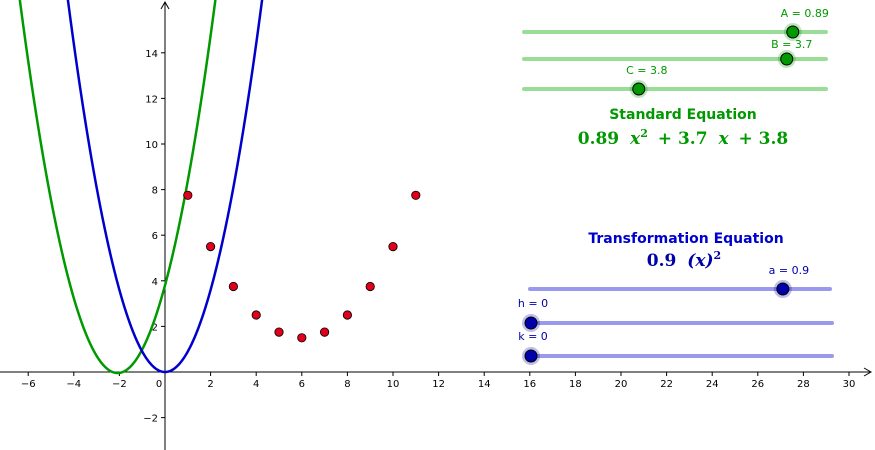 The width and height of the screenshot is (875, 450). What do you see at coordinates (662, 261) in the screenshot?
I see `transformation-coef-a: 0.9` at bounding box center [662, 261].